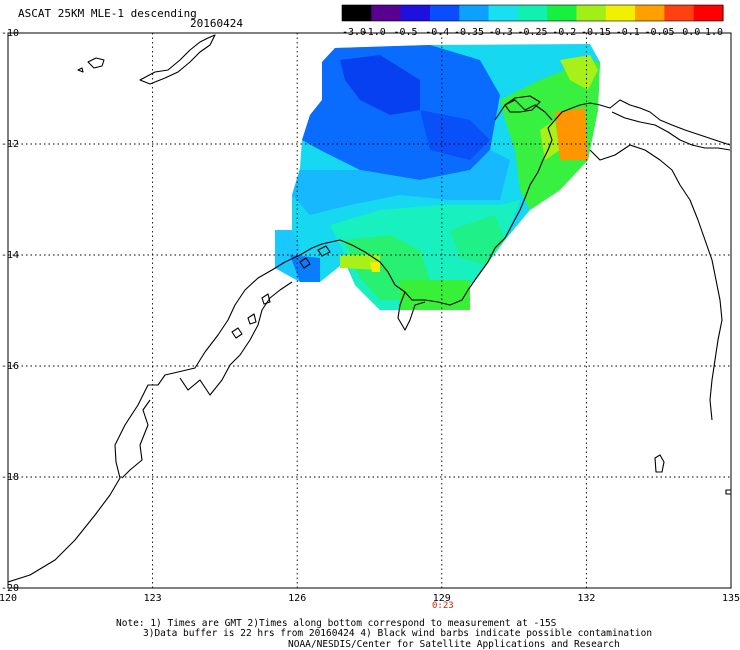 Image resolution: width=740 pixels, height=650 pixels. Describe the element at coordinates (10, 366) in the screenshot. I see `latitude-label: -16` at that location.